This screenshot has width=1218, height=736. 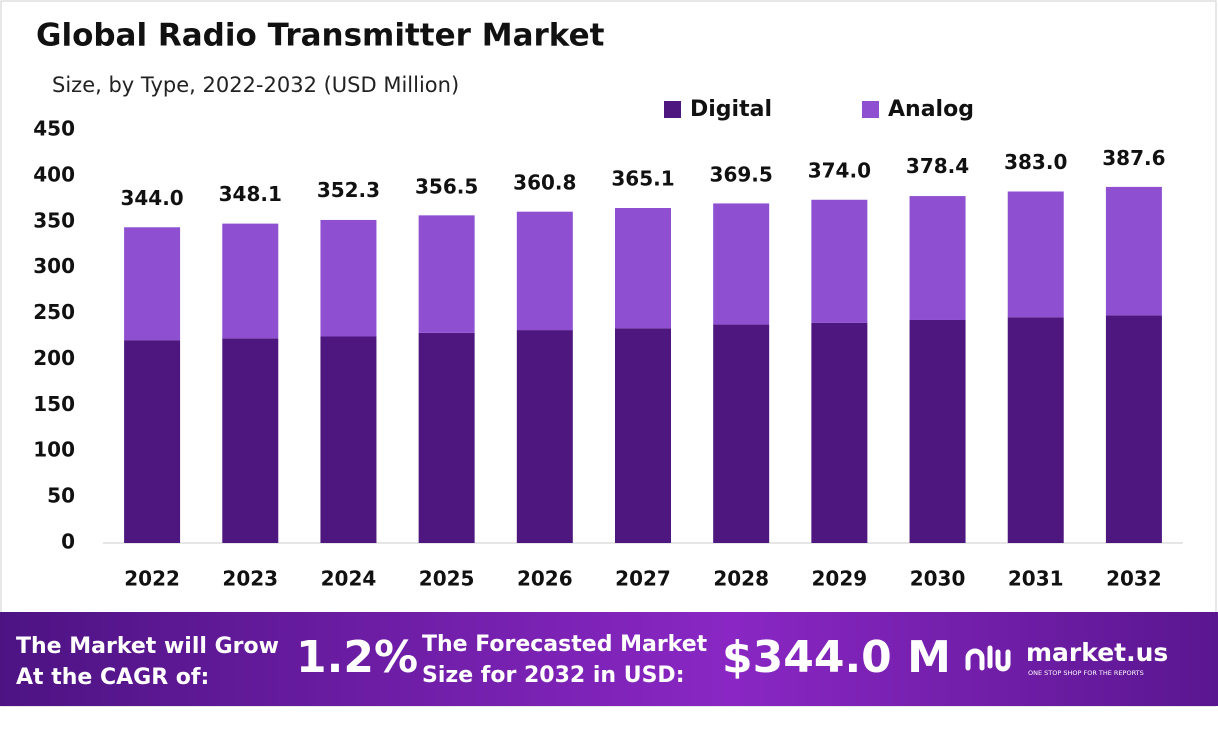 I want to click on x-tick-label: 2027, so click(x=643, y=579).